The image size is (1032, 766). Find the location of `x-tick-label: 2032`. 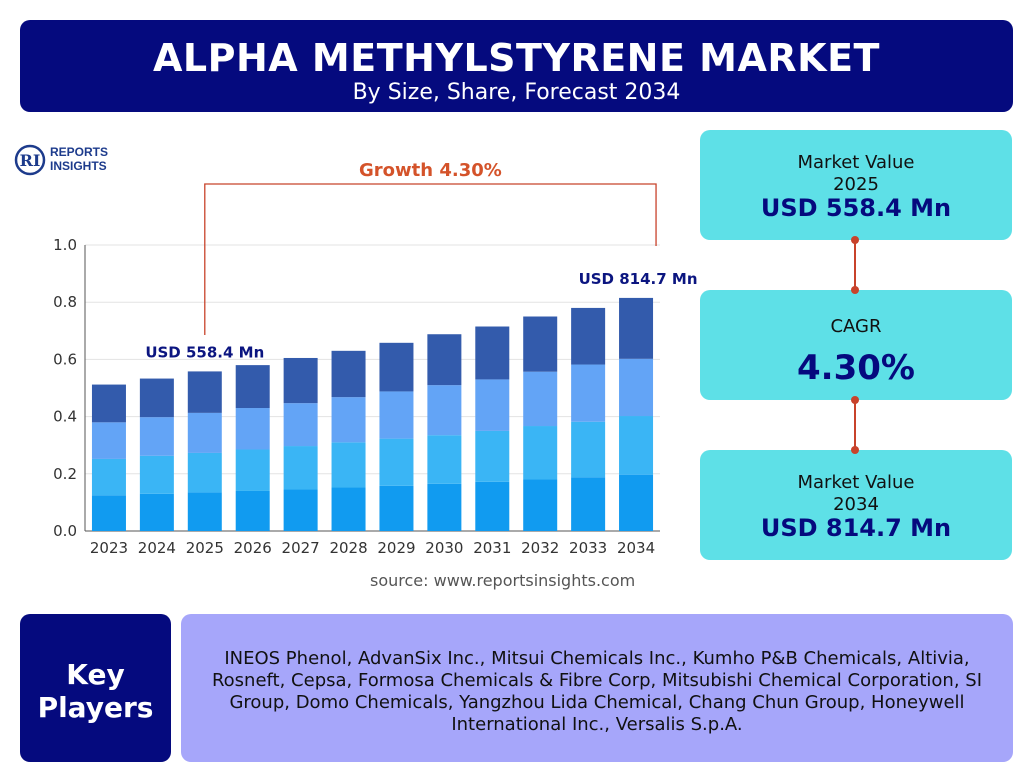

x-tick-label: 2032 is located at coordinates (540, 548).